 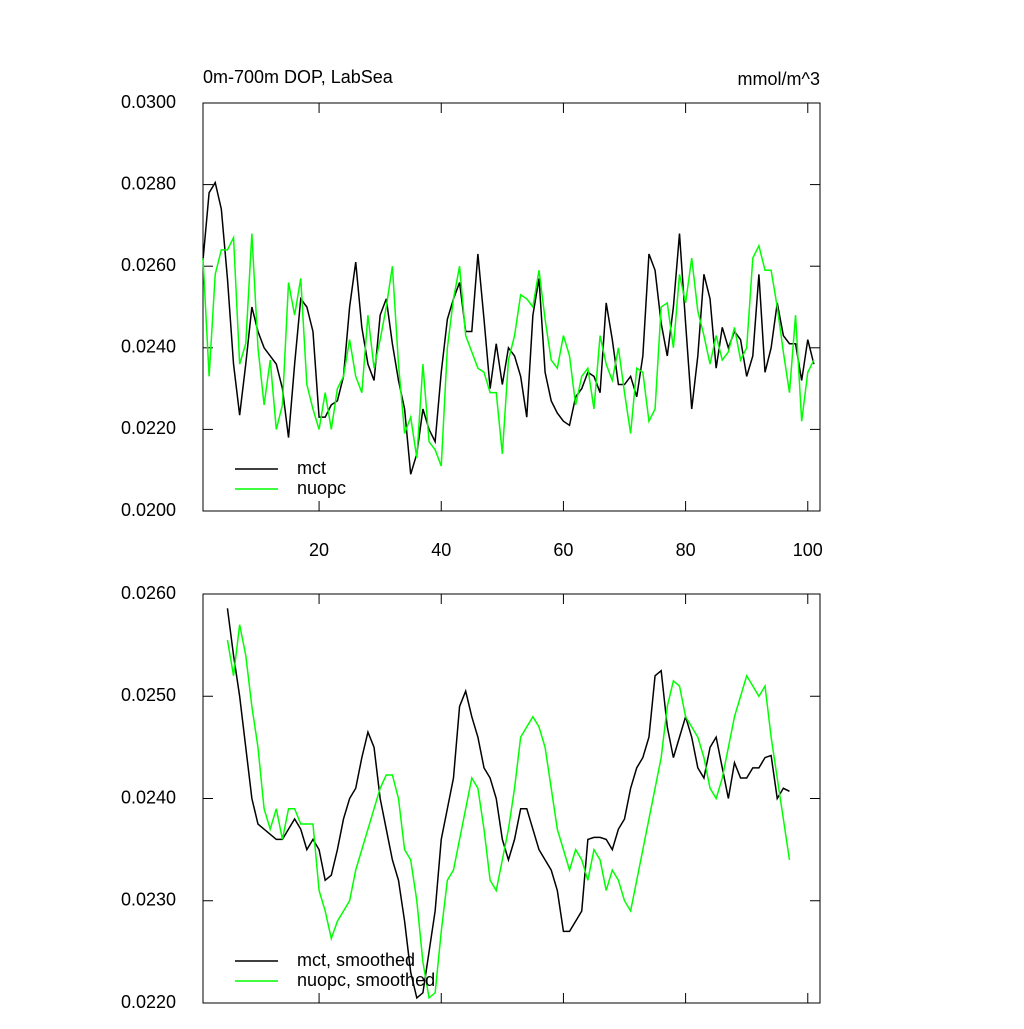 I want to click on legend-label: mct, so click(x=311, y=468).